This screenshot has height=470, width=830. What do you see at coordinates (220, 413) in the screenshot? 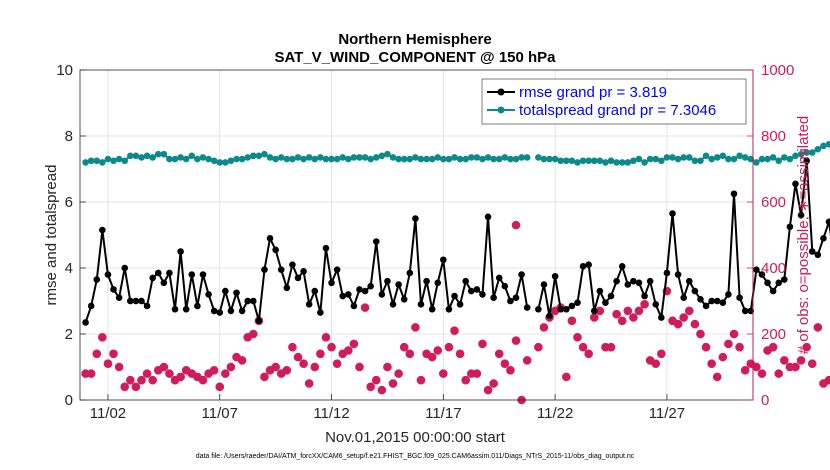
I see `x-tick-label: 11/07` at bounding box center [220, 413].